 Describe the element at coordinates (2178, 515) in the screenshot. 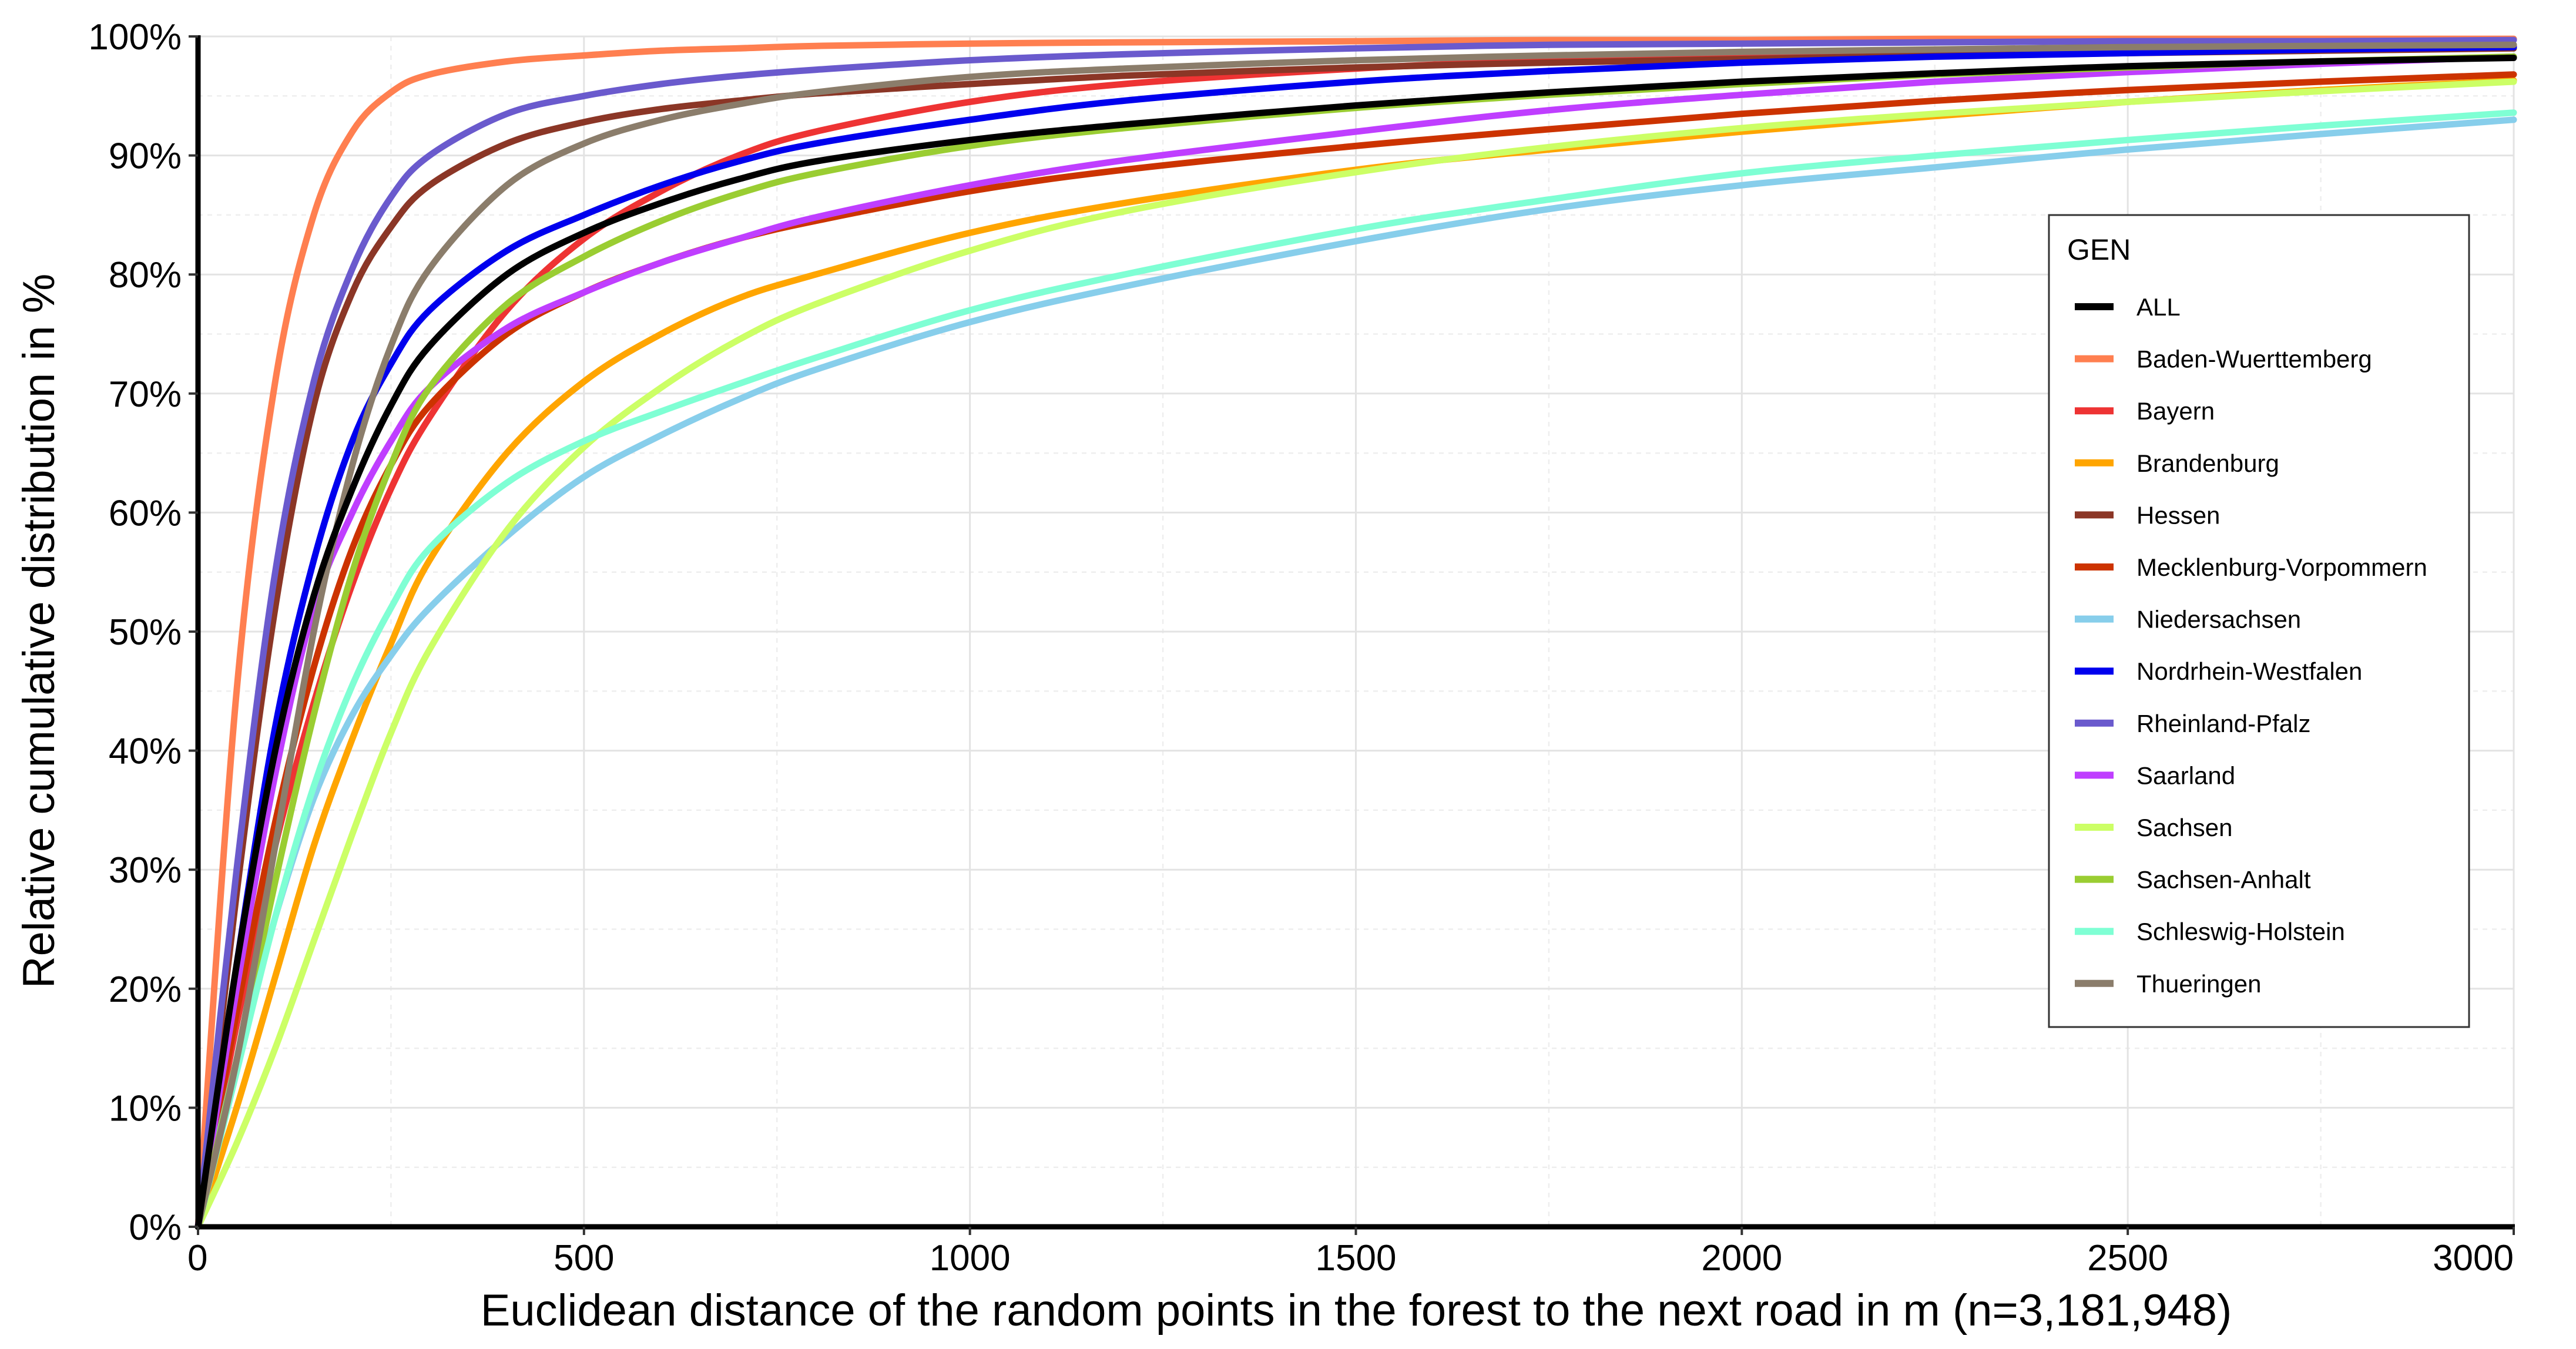

I see `legend-label-hessen: Hessen` at that location.